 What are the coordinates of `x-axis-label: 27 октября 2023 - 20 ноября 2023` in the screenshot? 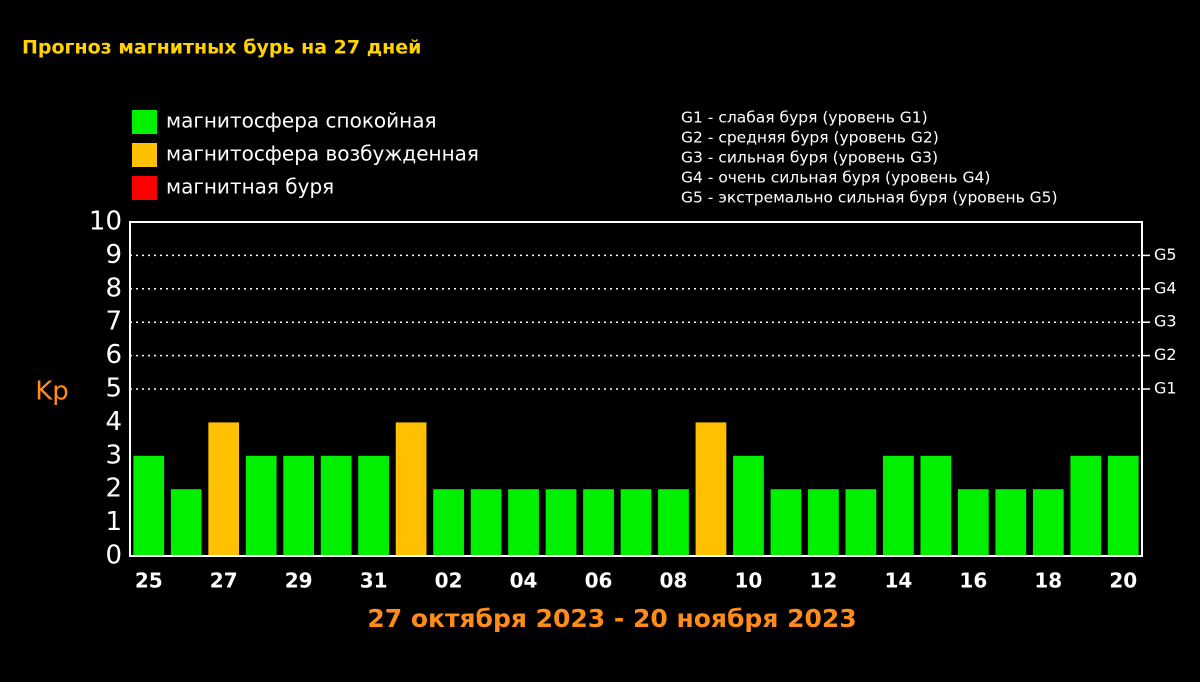 It's located at (611, 618).